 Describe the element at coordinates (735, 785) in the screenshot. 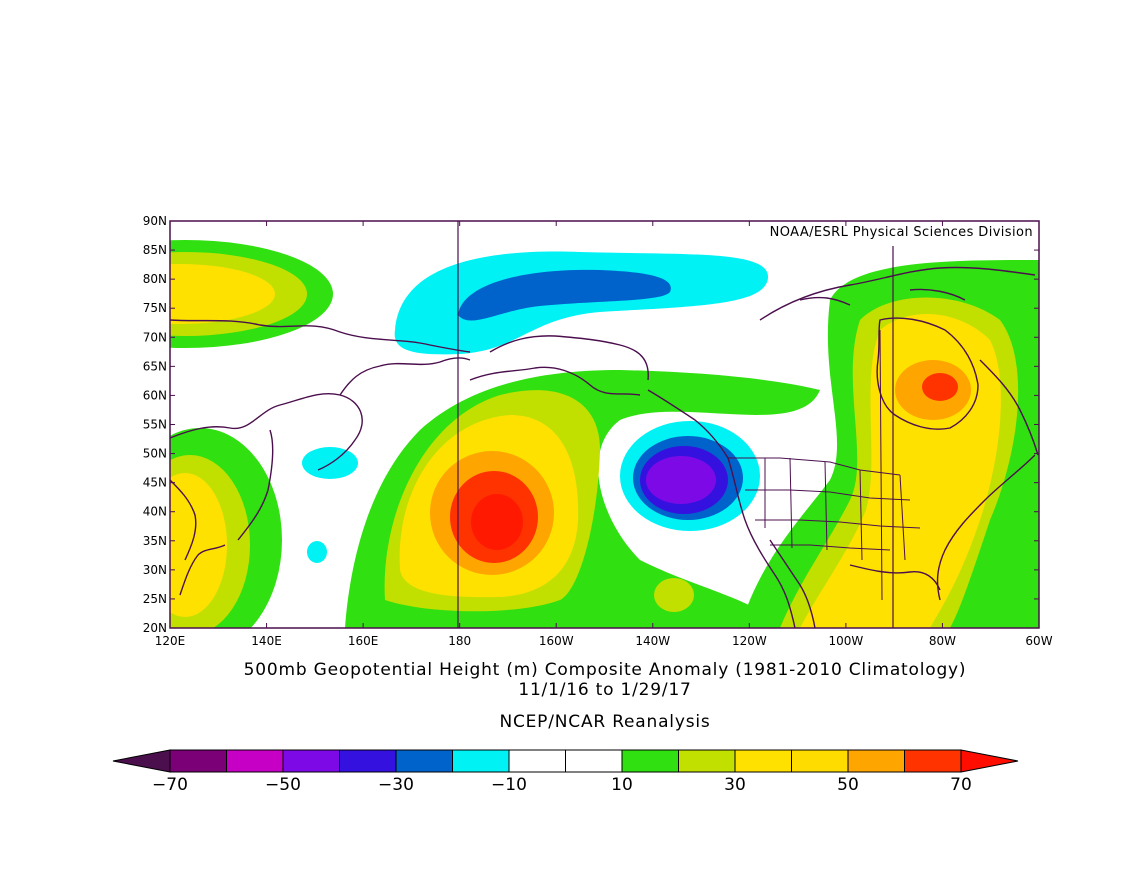

I see `colorbar-tick-label: 30` at that location.